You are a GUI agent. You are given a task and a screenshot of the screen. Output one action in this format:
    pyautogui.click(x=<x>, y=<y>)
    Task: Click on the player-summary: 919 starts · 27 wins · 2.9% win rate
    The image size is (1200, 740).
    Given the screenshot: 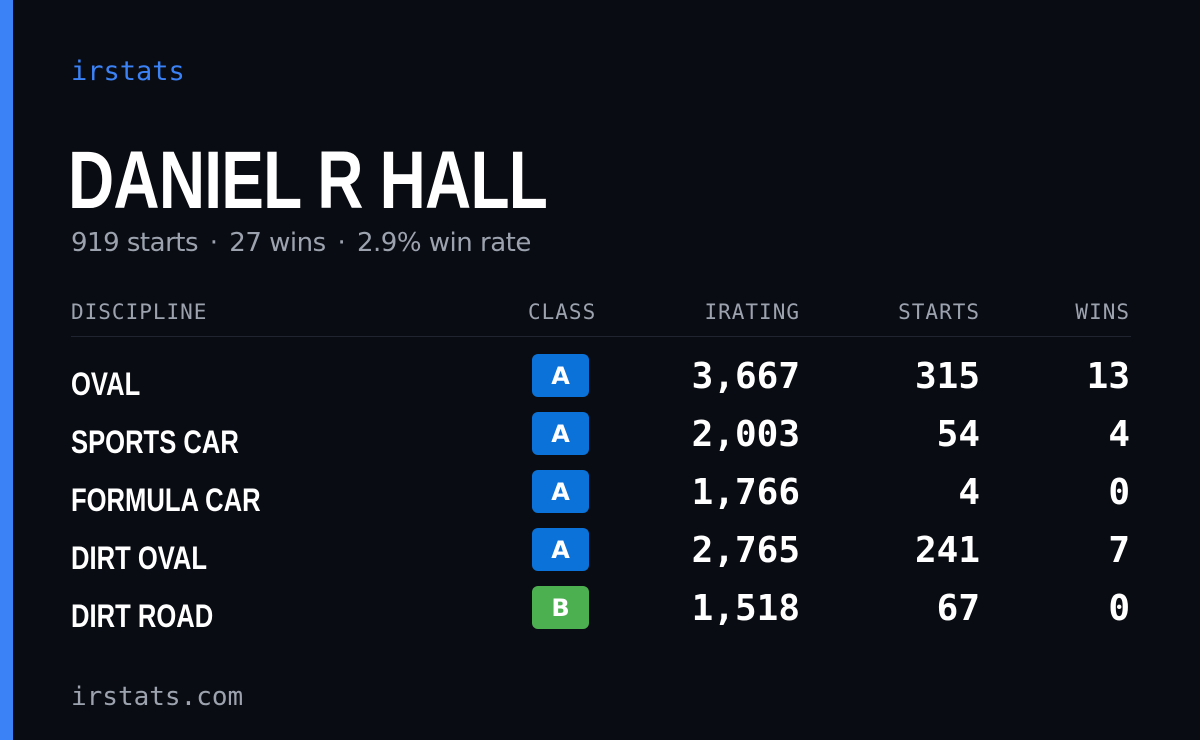 What is the action you would take?
    pyautogui.click(x=301, y=243)
    